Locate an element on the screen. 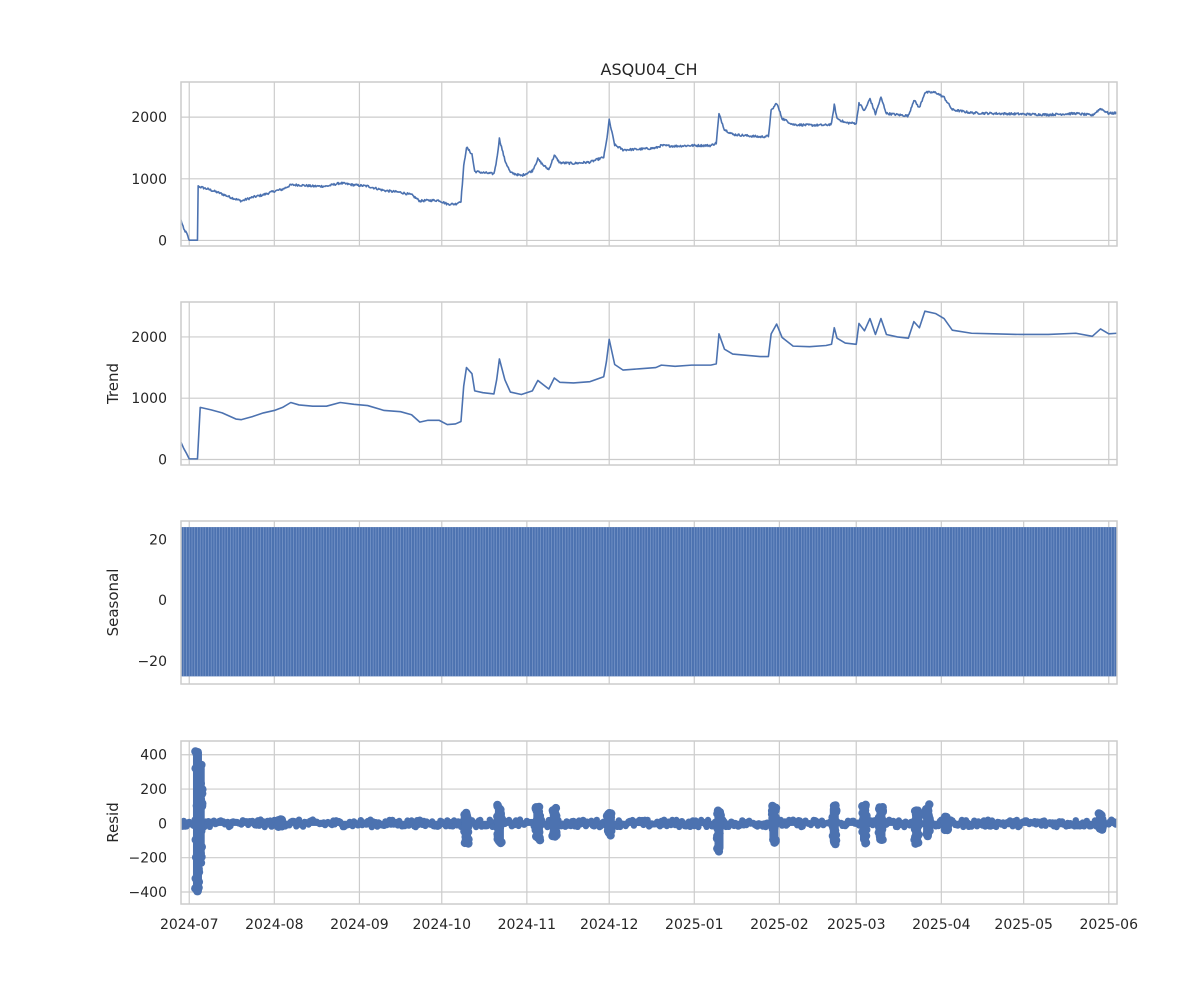  panel-seasonal: −20 0 20 Seasonal is located at coordinates (611, 602).